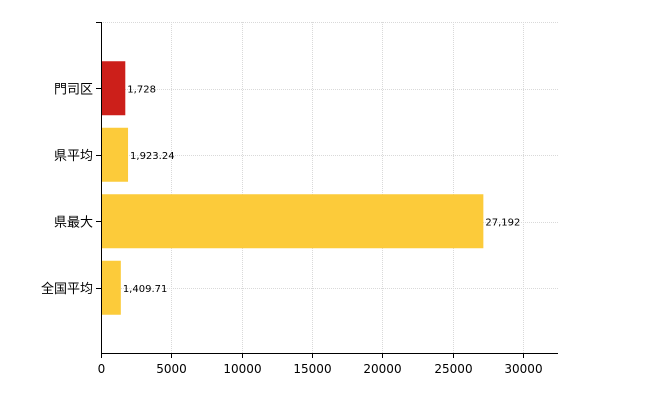  Describe the element at coordinates (523, 369) in the screenshot. I see `x-tick-label: 30000` at that location.